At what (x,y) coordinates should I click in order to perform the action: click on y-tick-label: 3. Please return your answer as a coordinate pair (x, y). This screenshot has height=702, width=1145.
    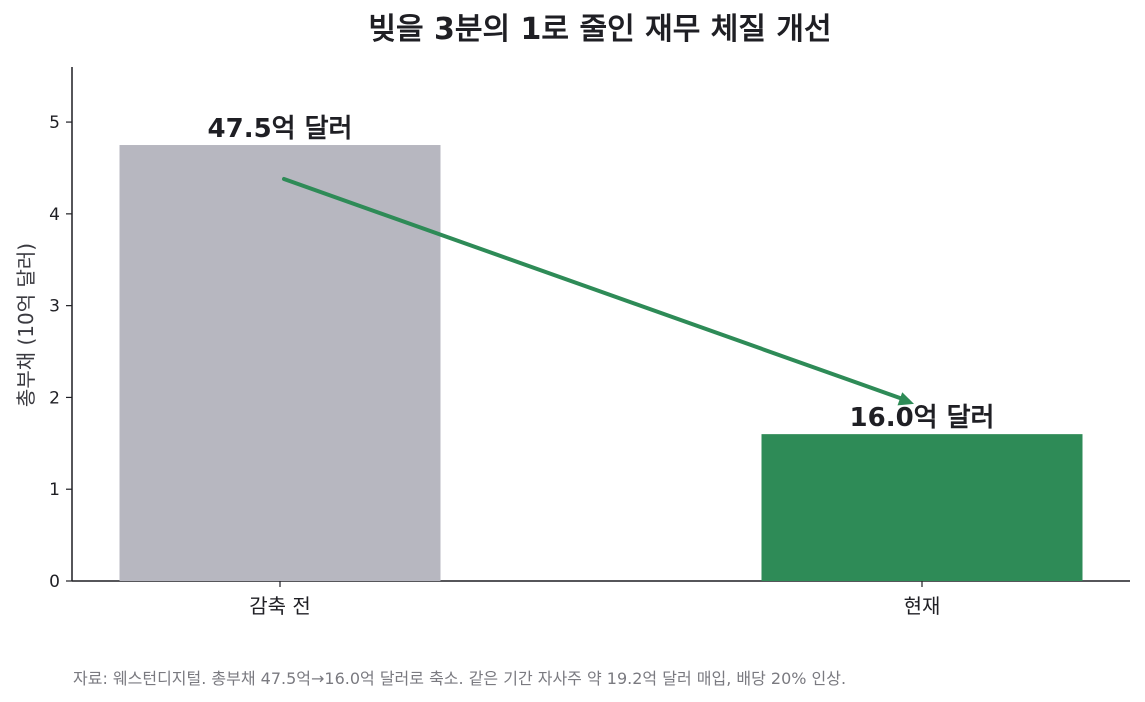
    Looking at the image, I should click on (54, 307).